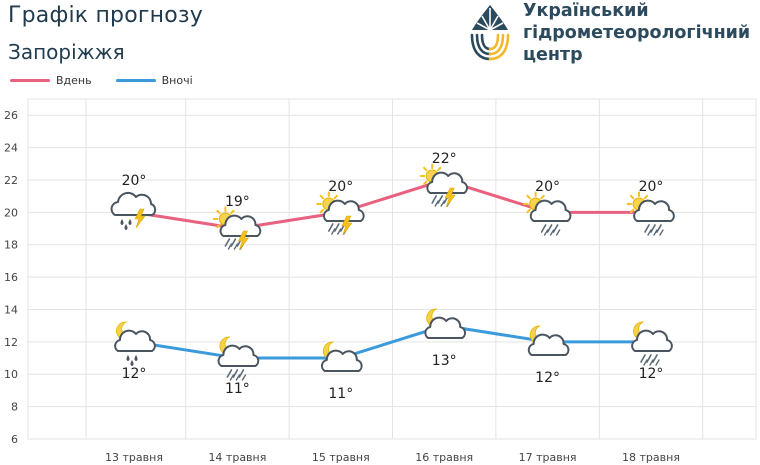 This screenshot has width=760, height=465. What do you see at coordinates (134, 457) in the screenshot?
I see `x-tick-label: 13 травня` at bounding box center [134, 457].